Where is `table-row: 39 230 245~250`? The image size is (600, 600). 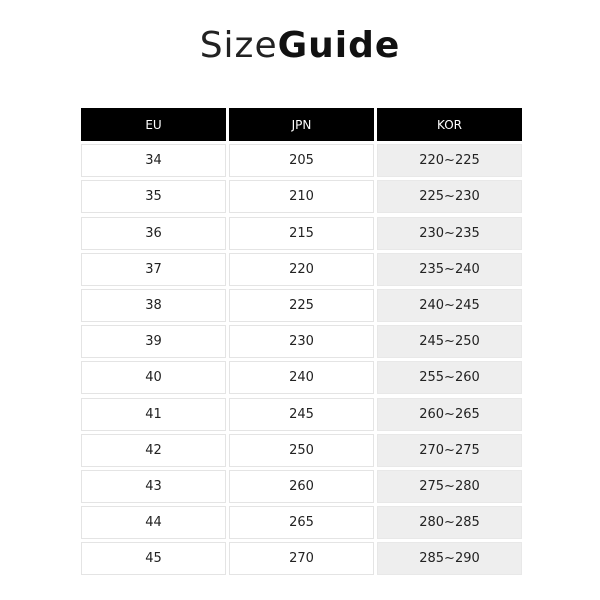
table-row: 39 230 245~250 is located at coordinates (301, 342).